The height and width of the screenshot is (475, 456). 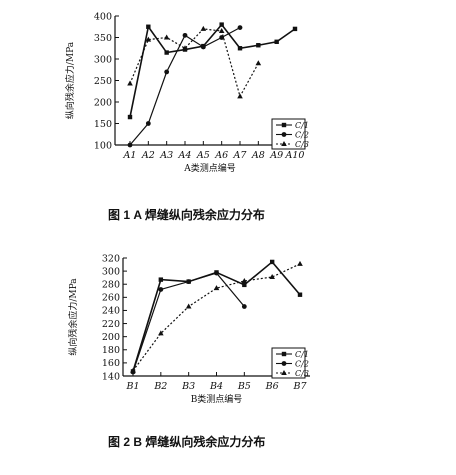 What do you see at coordinates (103, 102) in the screenshot?
I see `chart-1-y-tick-label: 200` at bounding box center [103, 102].